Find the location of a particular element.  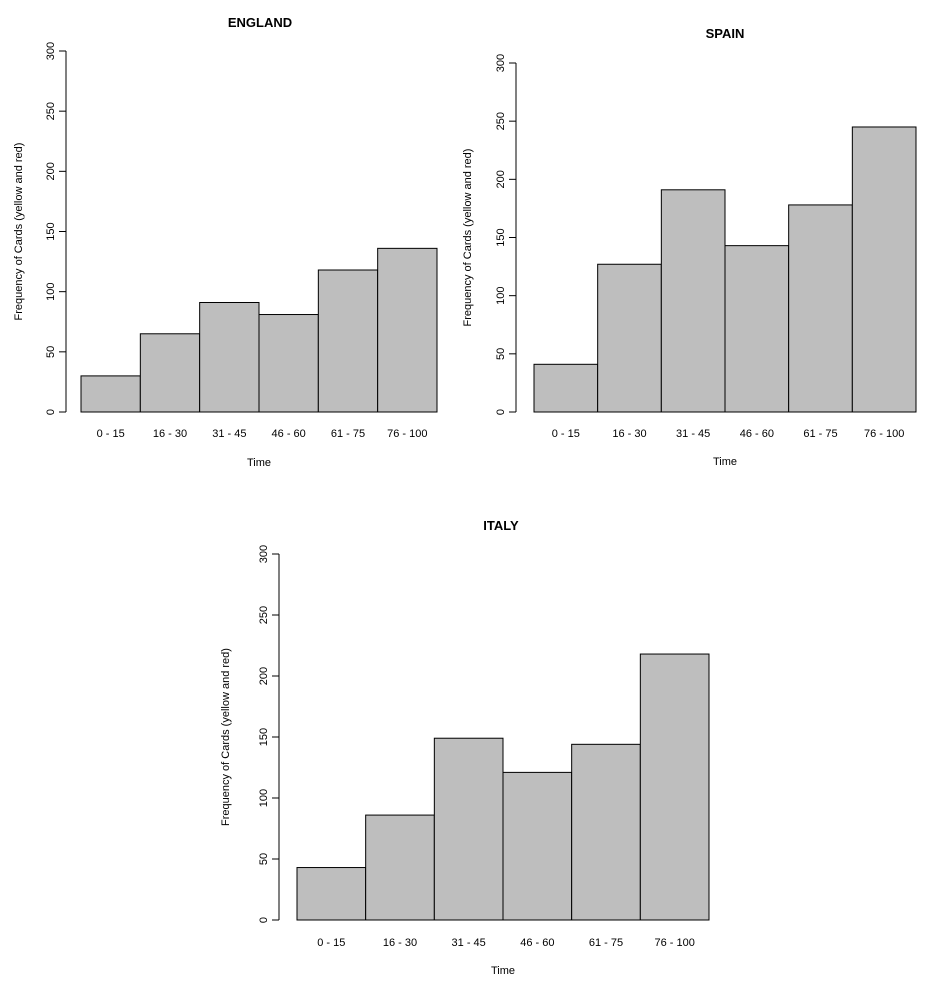

chart-title: ITALY is located at coordinates (501, 525).